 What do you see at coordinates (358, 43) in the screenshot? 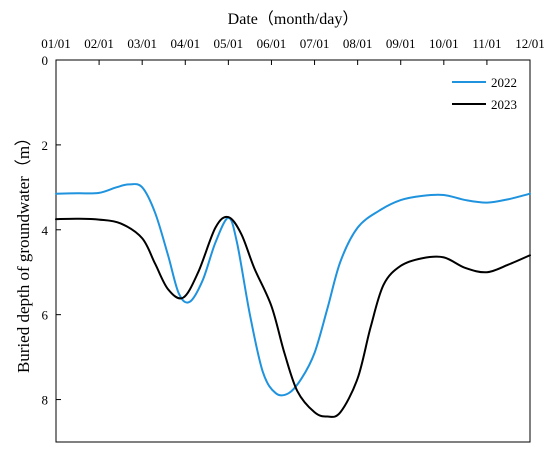
I see `x-tick-label: 08/01` at bounding box center [358, 43].